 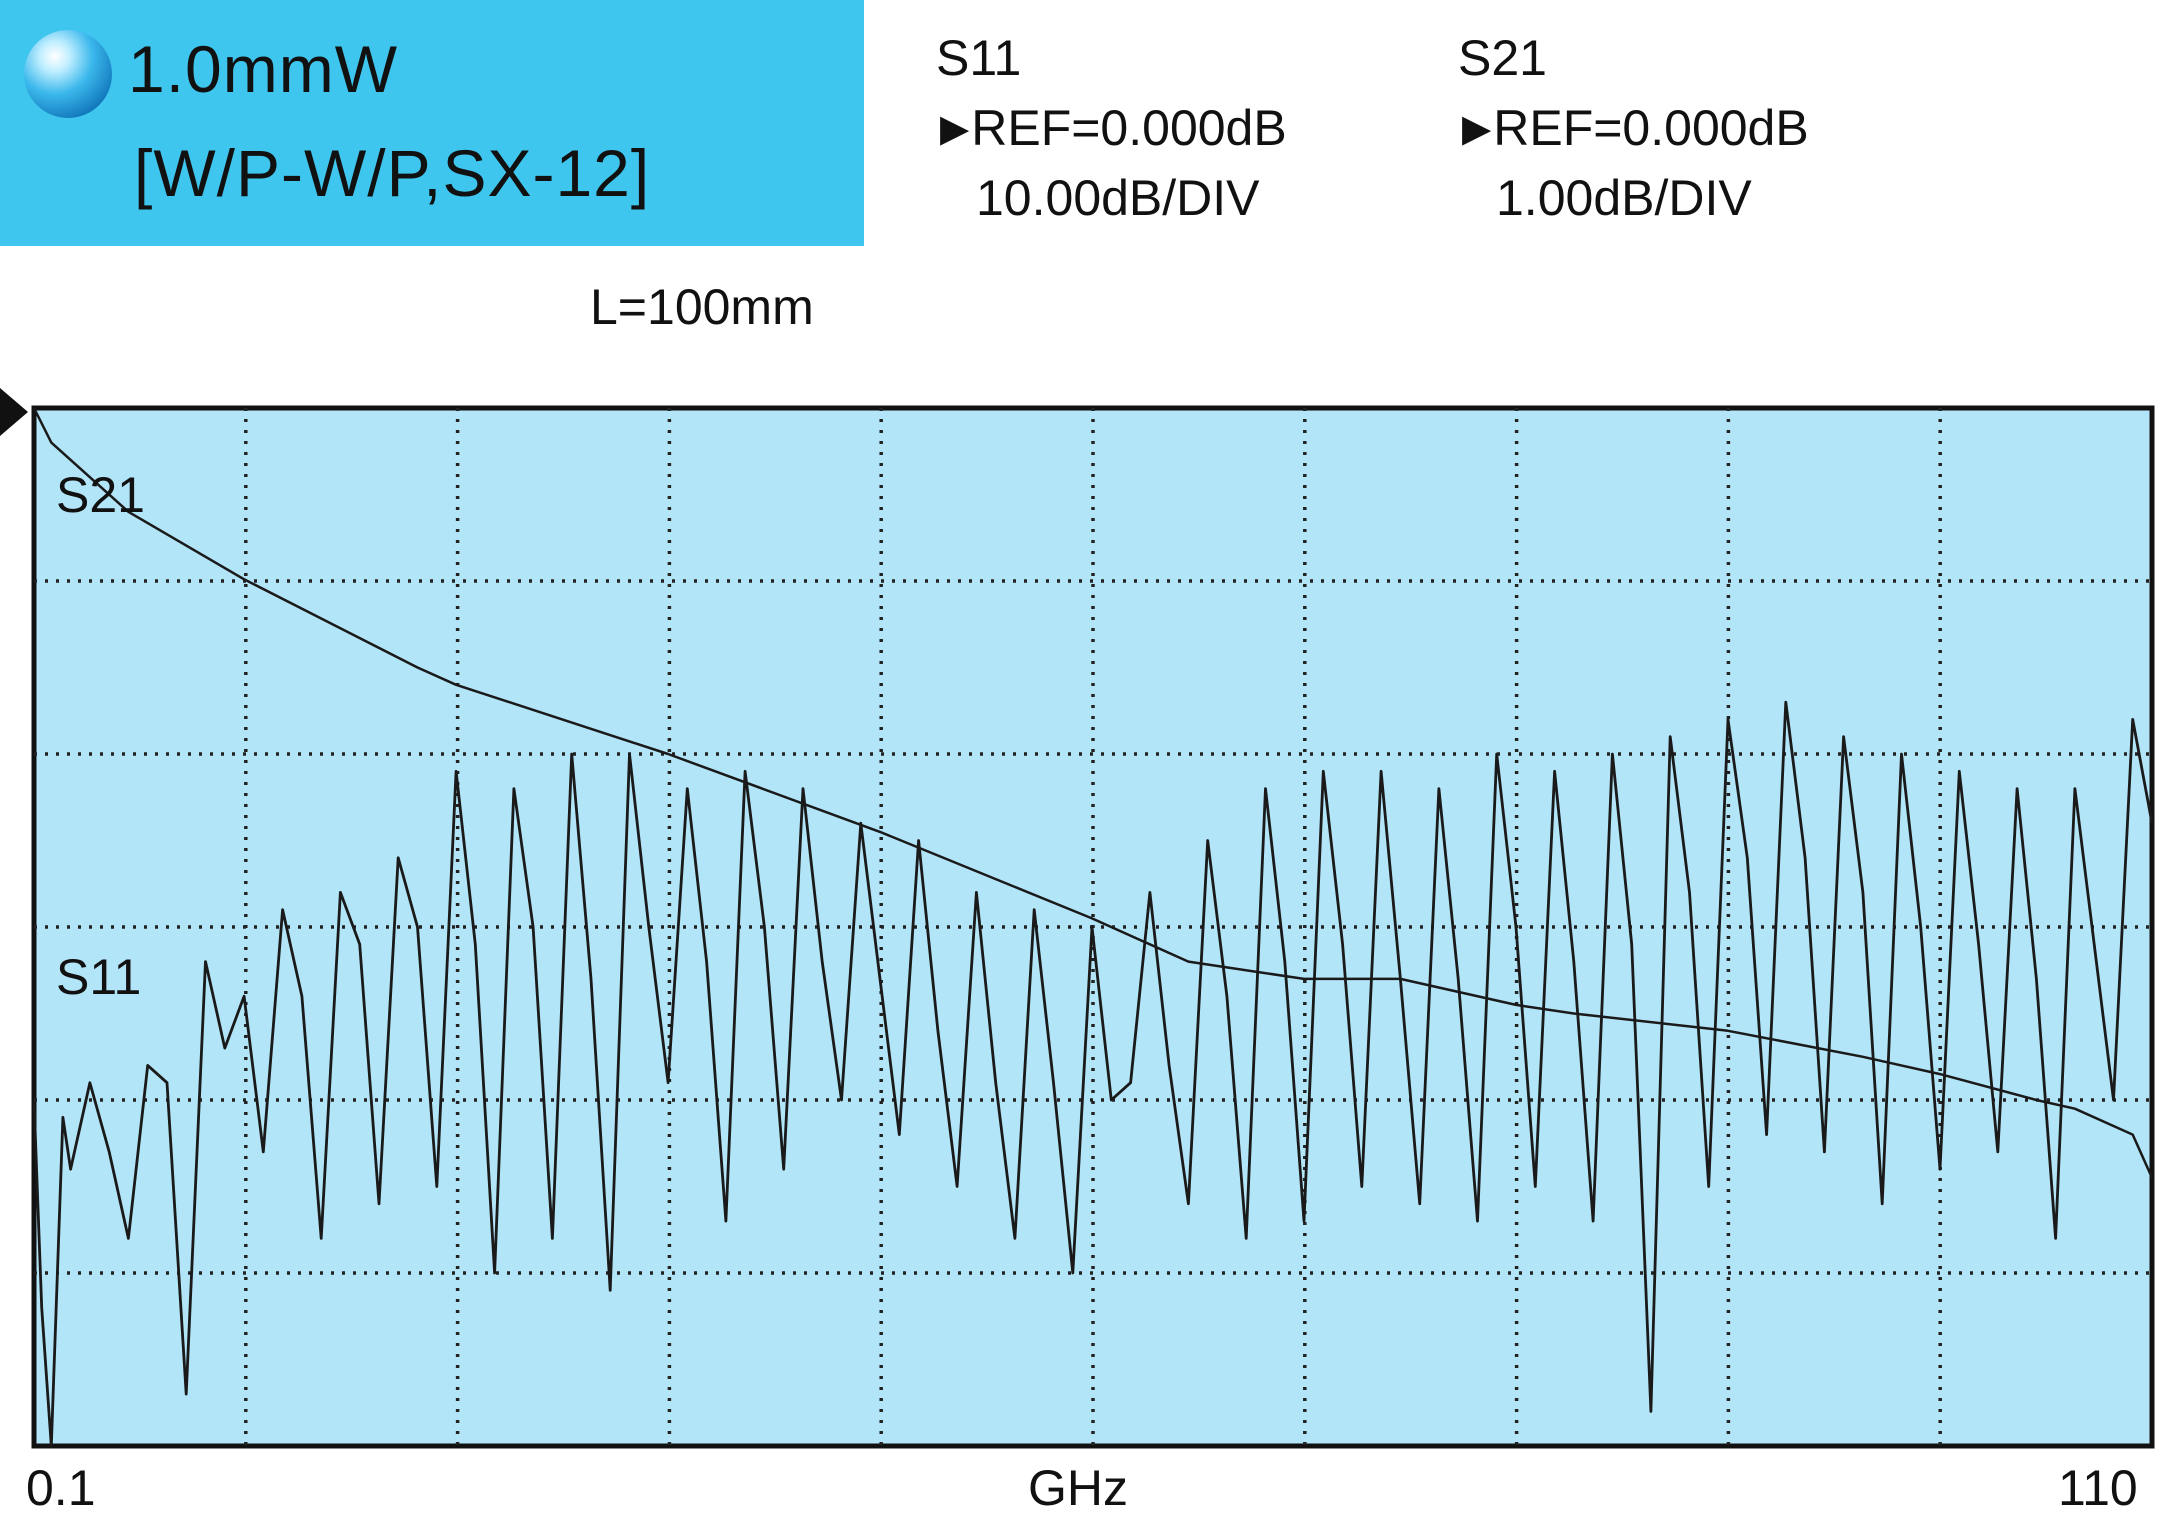 What do you see at coordinates (1651, 128) in the screenshot?
I see `s21-ref-text: REF=0.000dB` at bounding box center [1651, 128].